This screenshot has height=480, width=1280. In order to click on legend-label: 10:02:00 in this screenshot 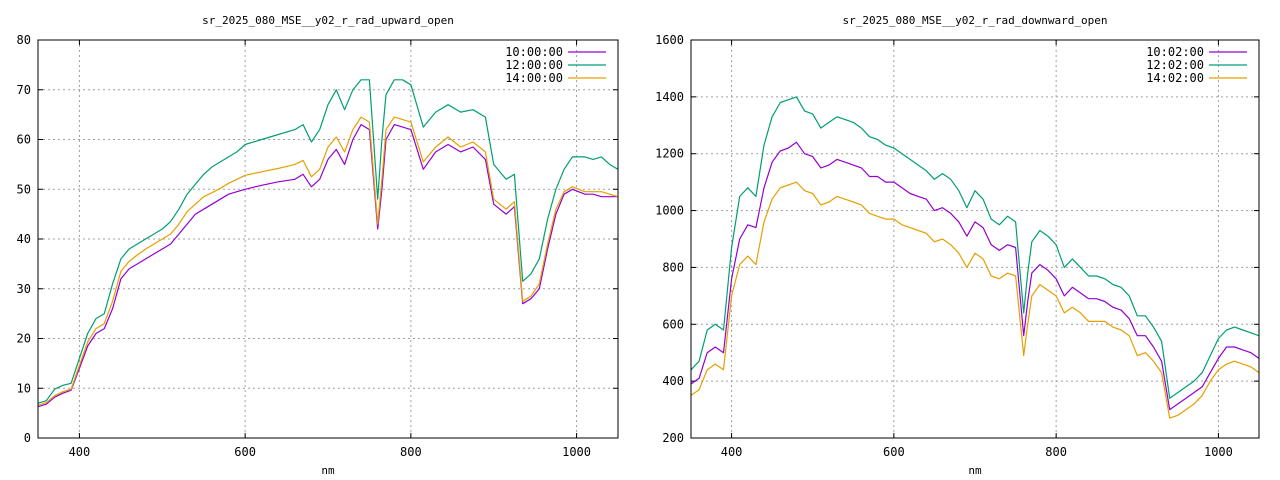, I will do `click(1175, 52)`.